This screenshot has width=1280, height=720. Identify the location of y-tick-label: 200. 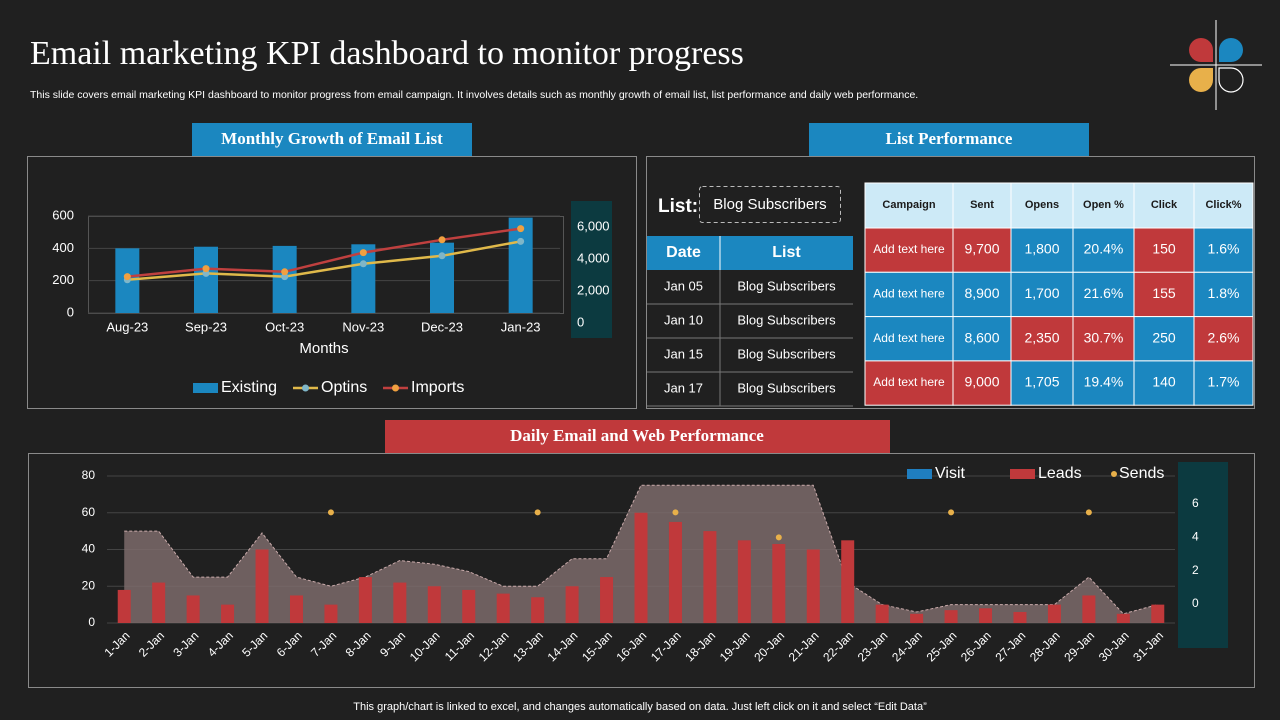
(63, 279).